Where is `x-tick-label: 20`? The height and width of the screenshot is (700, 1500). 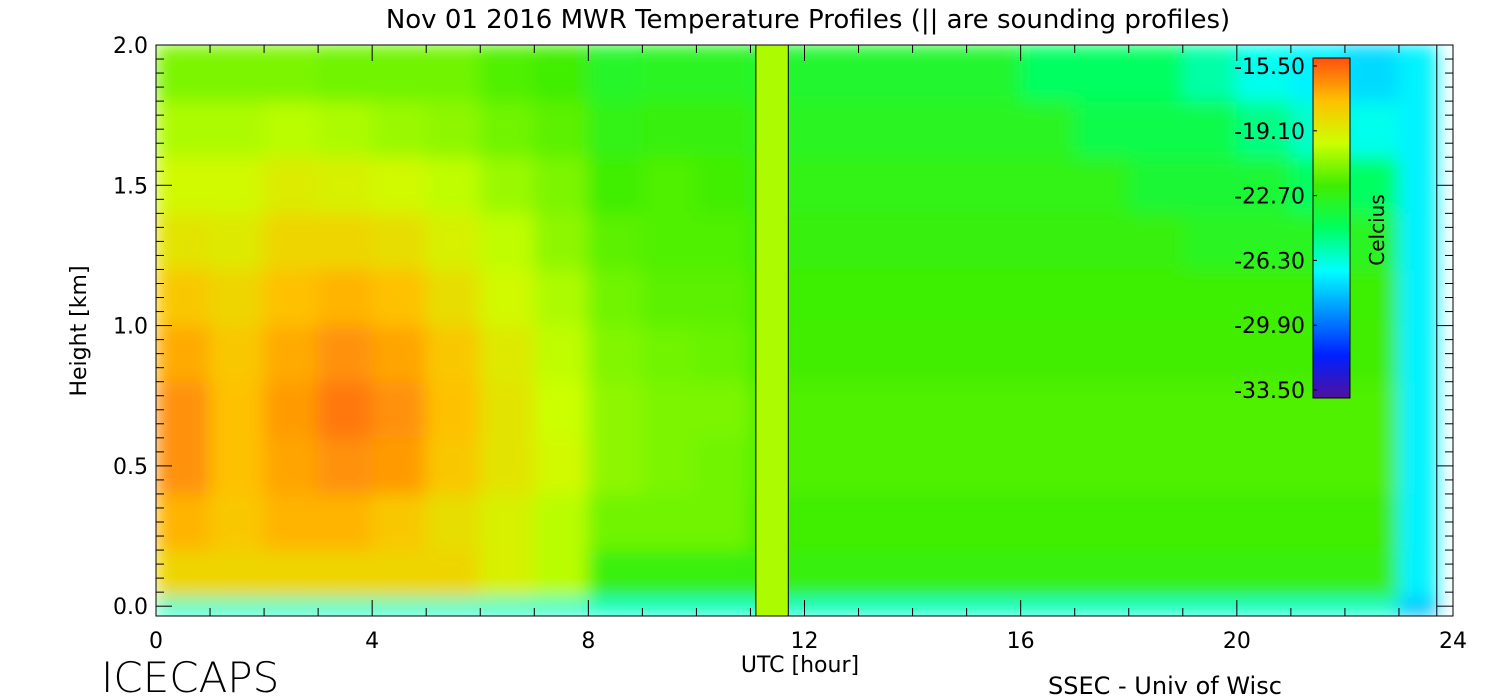
x-tick-label: 20 is located at coordinates (1237, 641).